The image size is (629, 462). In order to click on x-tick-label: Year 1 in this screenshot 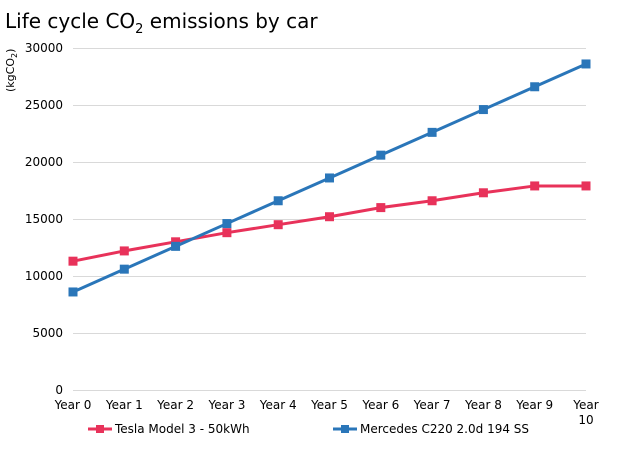, I will do `click(124, 405)`.